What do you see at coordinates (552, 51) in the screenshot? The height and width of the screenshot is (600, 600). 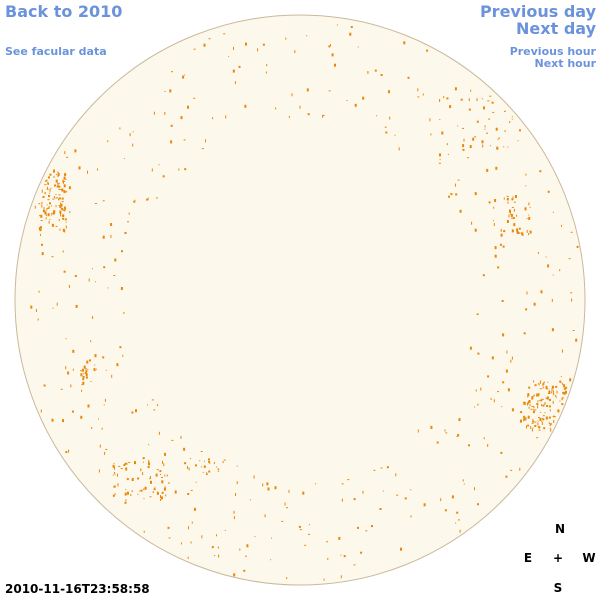 I see `previous-hour-link: Previous hour` at bounding box center [552, 51].